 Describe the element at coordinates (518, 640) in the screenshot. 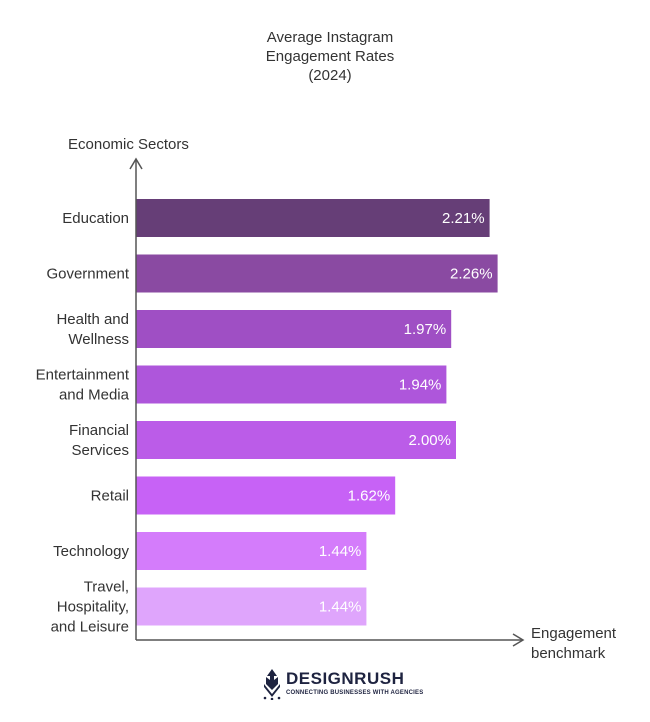

I see `x-axis-arrow-icon` at that location.